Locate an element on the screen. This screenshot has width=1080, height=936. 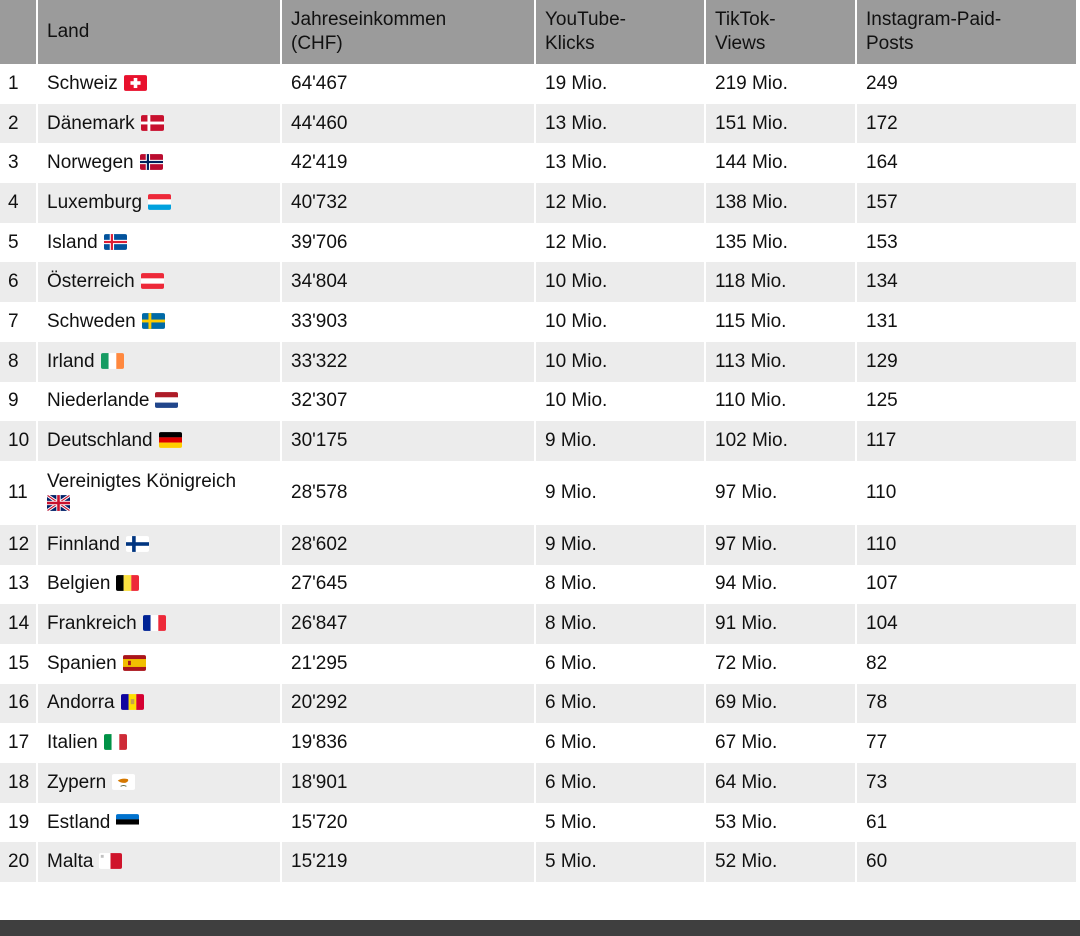
country-cell: Island is located at coordinates (160, 242).